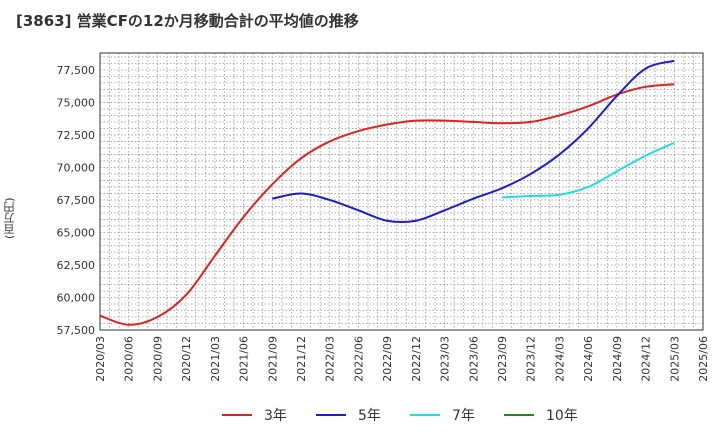  Describe the element at coordinates (369, 416) in the screenshot. I see `legend-label: 5年` at that location.